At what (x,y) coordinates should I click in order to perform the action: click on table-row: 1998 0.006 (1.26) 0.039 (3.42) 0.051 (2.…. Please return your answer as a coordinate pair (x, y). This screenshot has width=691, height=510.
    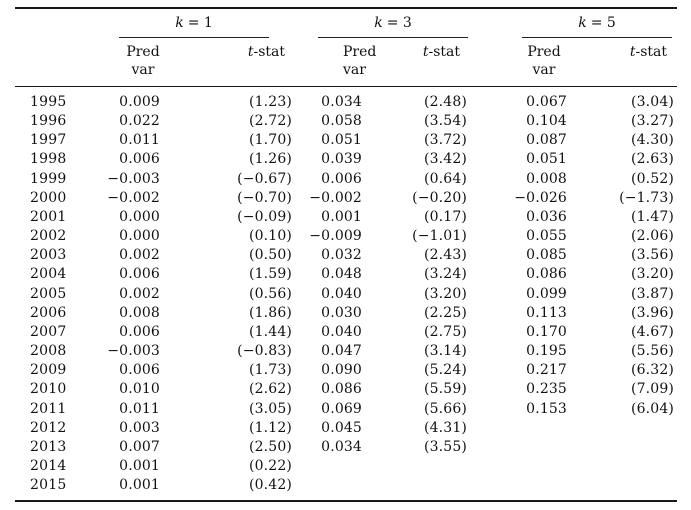
    Looking at the image, I should click on (346, 159).